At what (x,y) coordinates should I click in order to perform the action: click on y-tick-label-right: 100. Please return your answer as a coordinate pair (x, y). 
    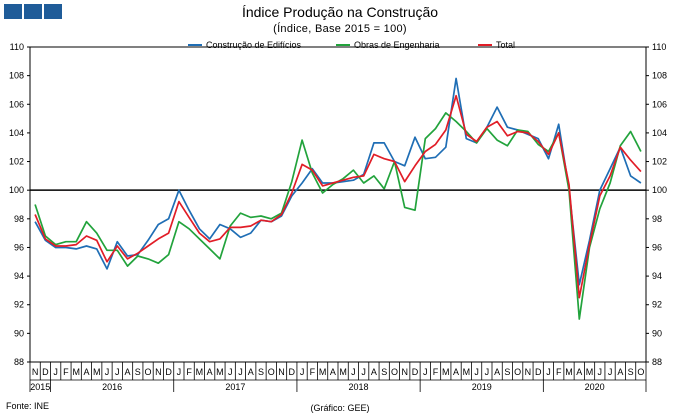
    Looking at the image, I should click on (659, 190).